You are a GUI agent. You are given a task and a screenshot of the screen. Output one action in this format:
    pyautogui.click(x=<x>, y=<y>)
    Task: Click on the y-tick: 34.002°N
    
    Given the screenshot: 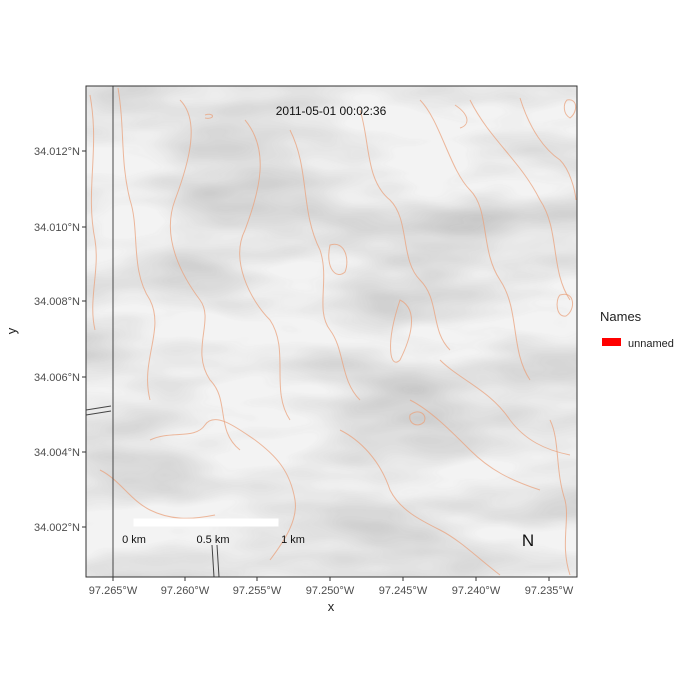 What is the action you would take?
    pyautogui.click(x=60, y=528)
    